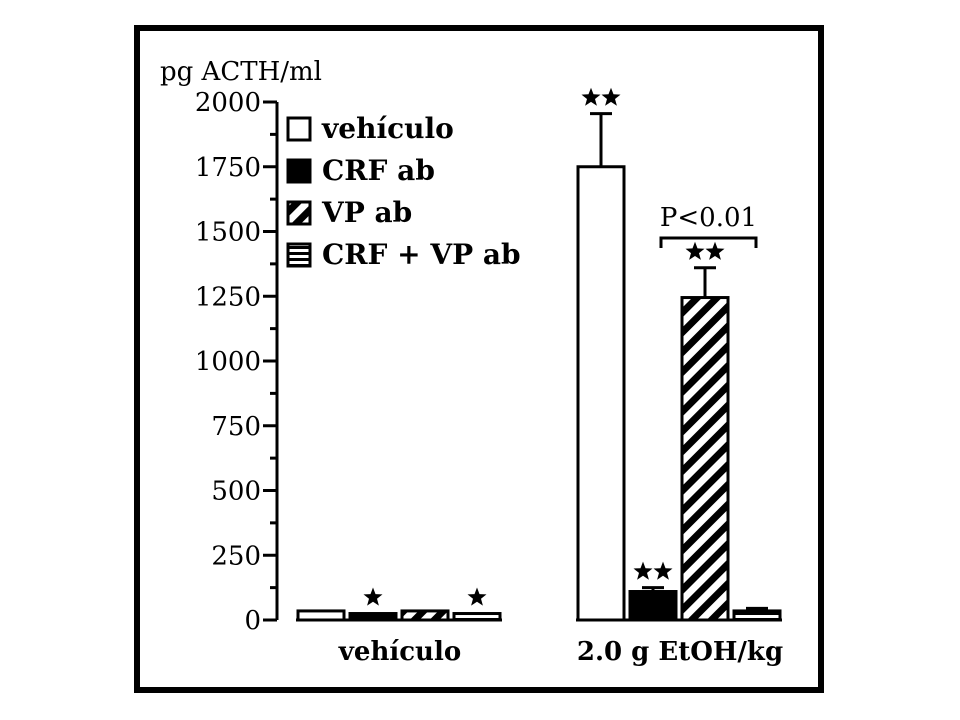 This screenshot has height=720, width=960. What do you see at coordinates (387, 128) in the screenshot?
I see `legend-label: vehículo` at bounding box center [387, 128].